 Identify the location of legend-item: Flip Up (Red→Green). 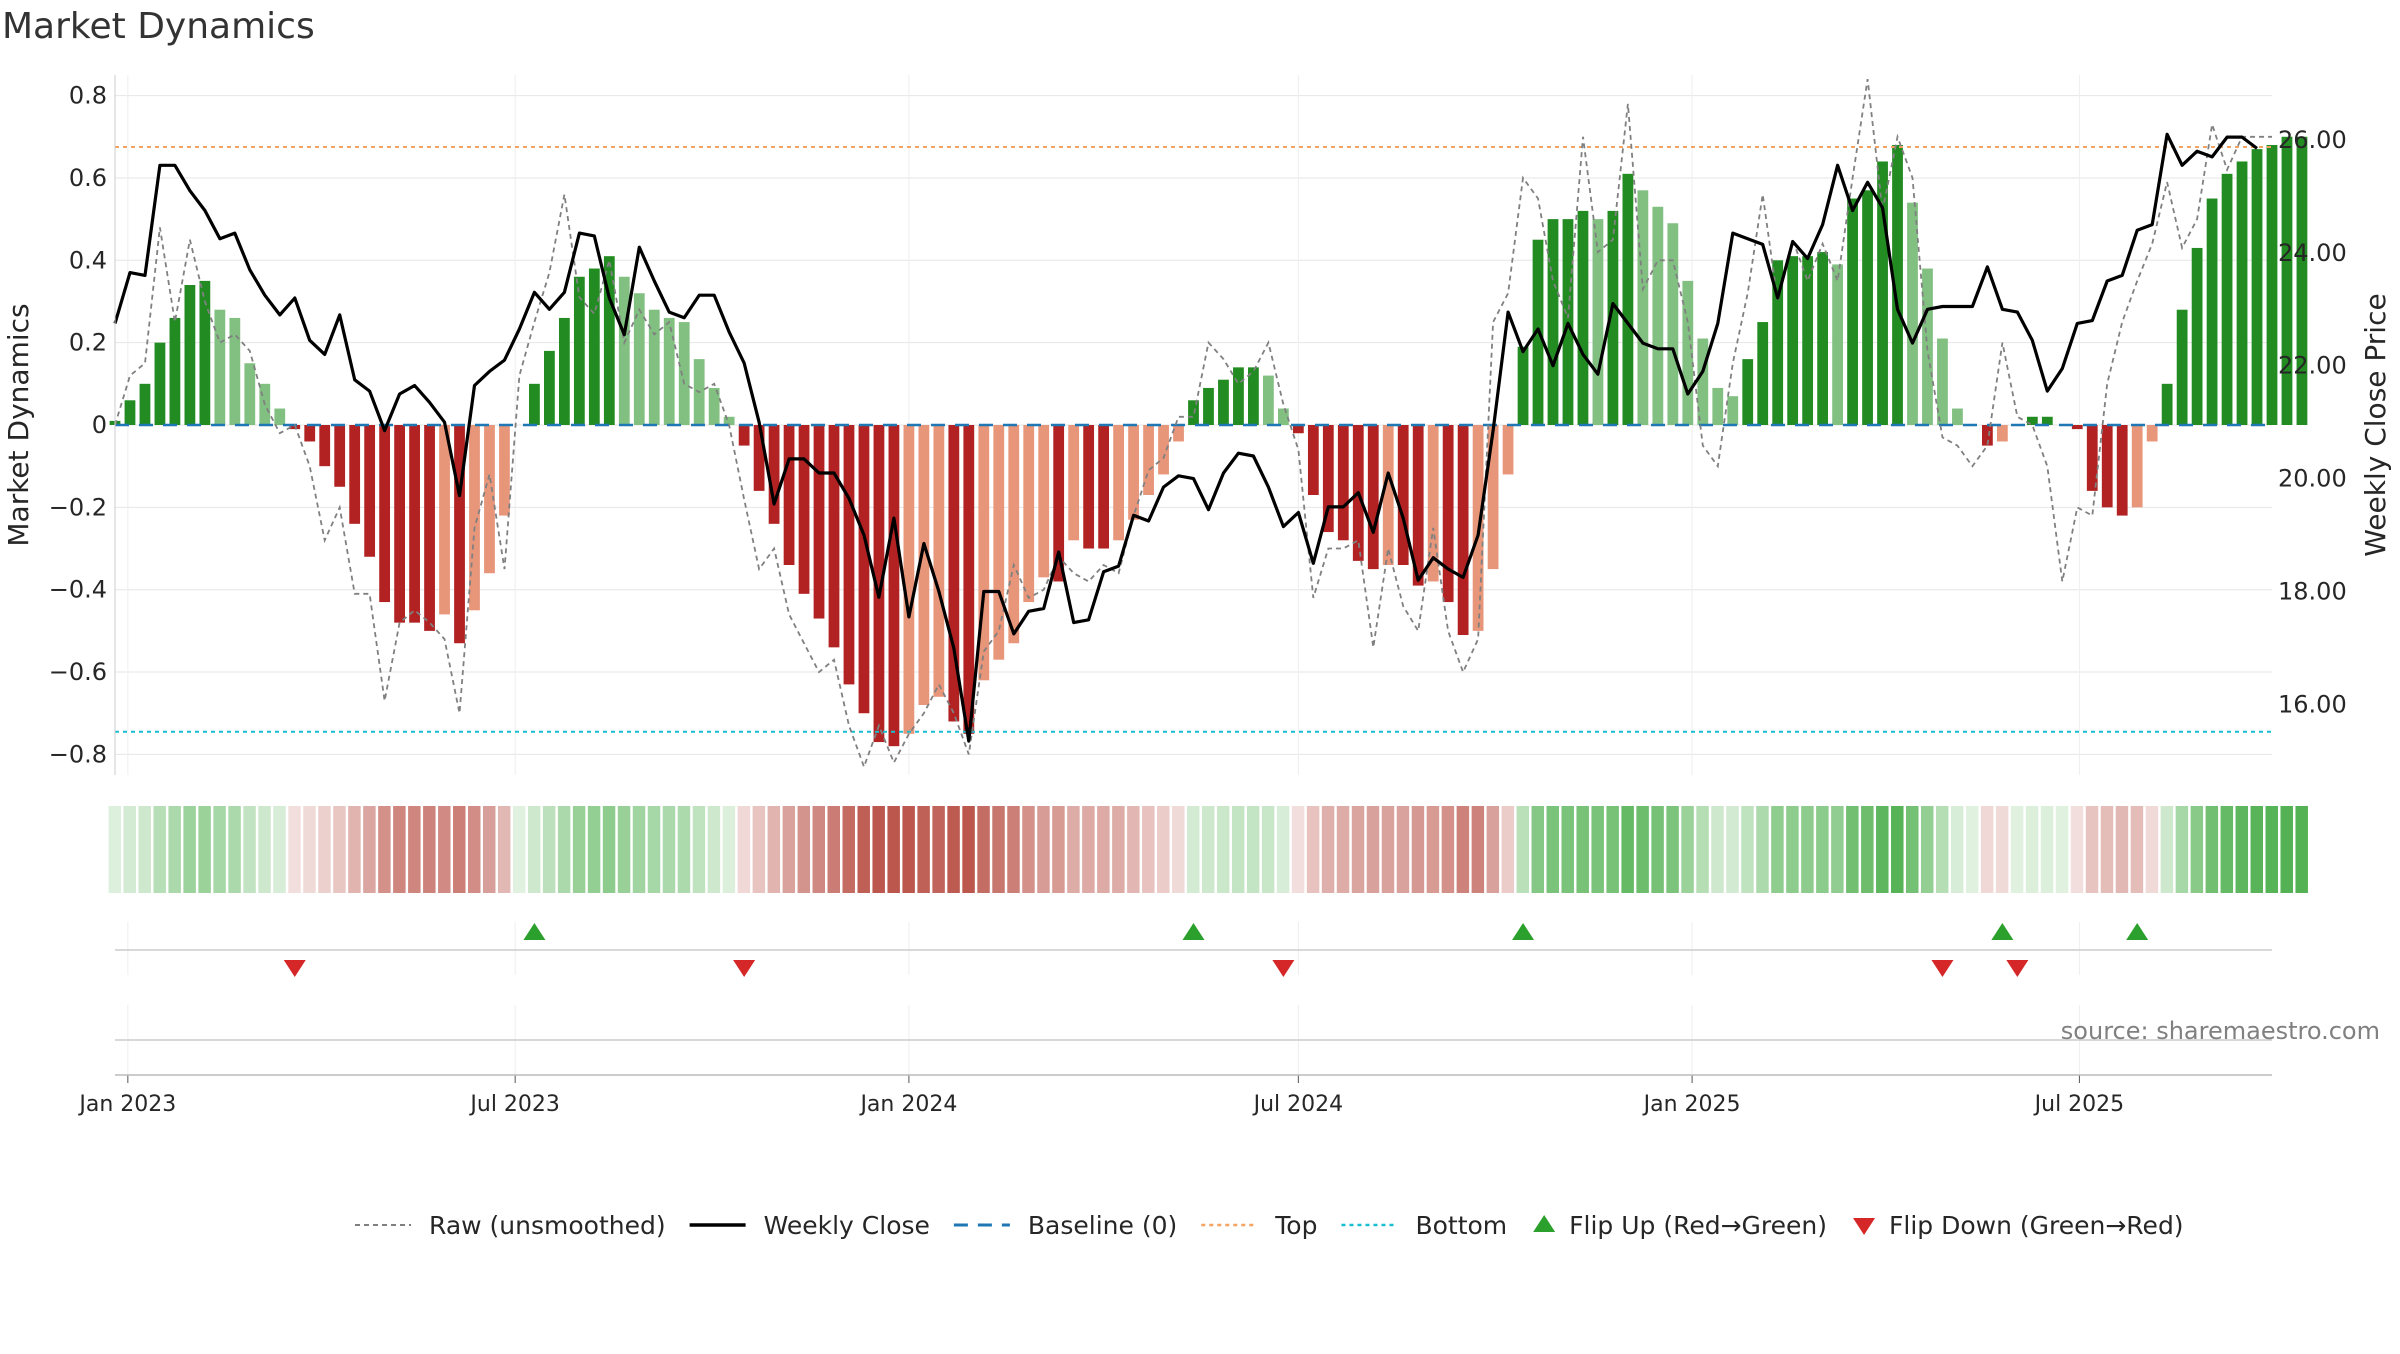
(1680, 1225).